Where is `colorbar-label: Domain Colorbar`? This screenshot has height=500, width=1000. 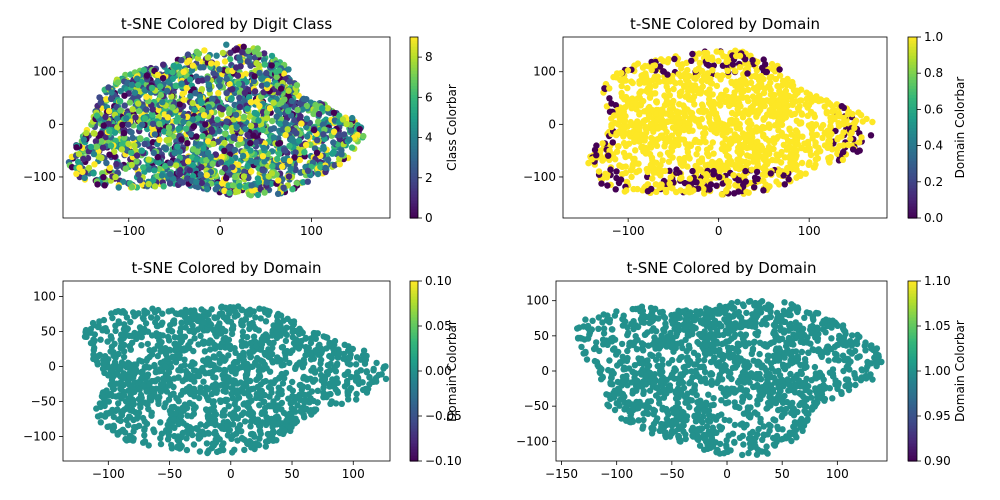 colorbar-label: Domain Colorbar is located at coordinates (960, 128).